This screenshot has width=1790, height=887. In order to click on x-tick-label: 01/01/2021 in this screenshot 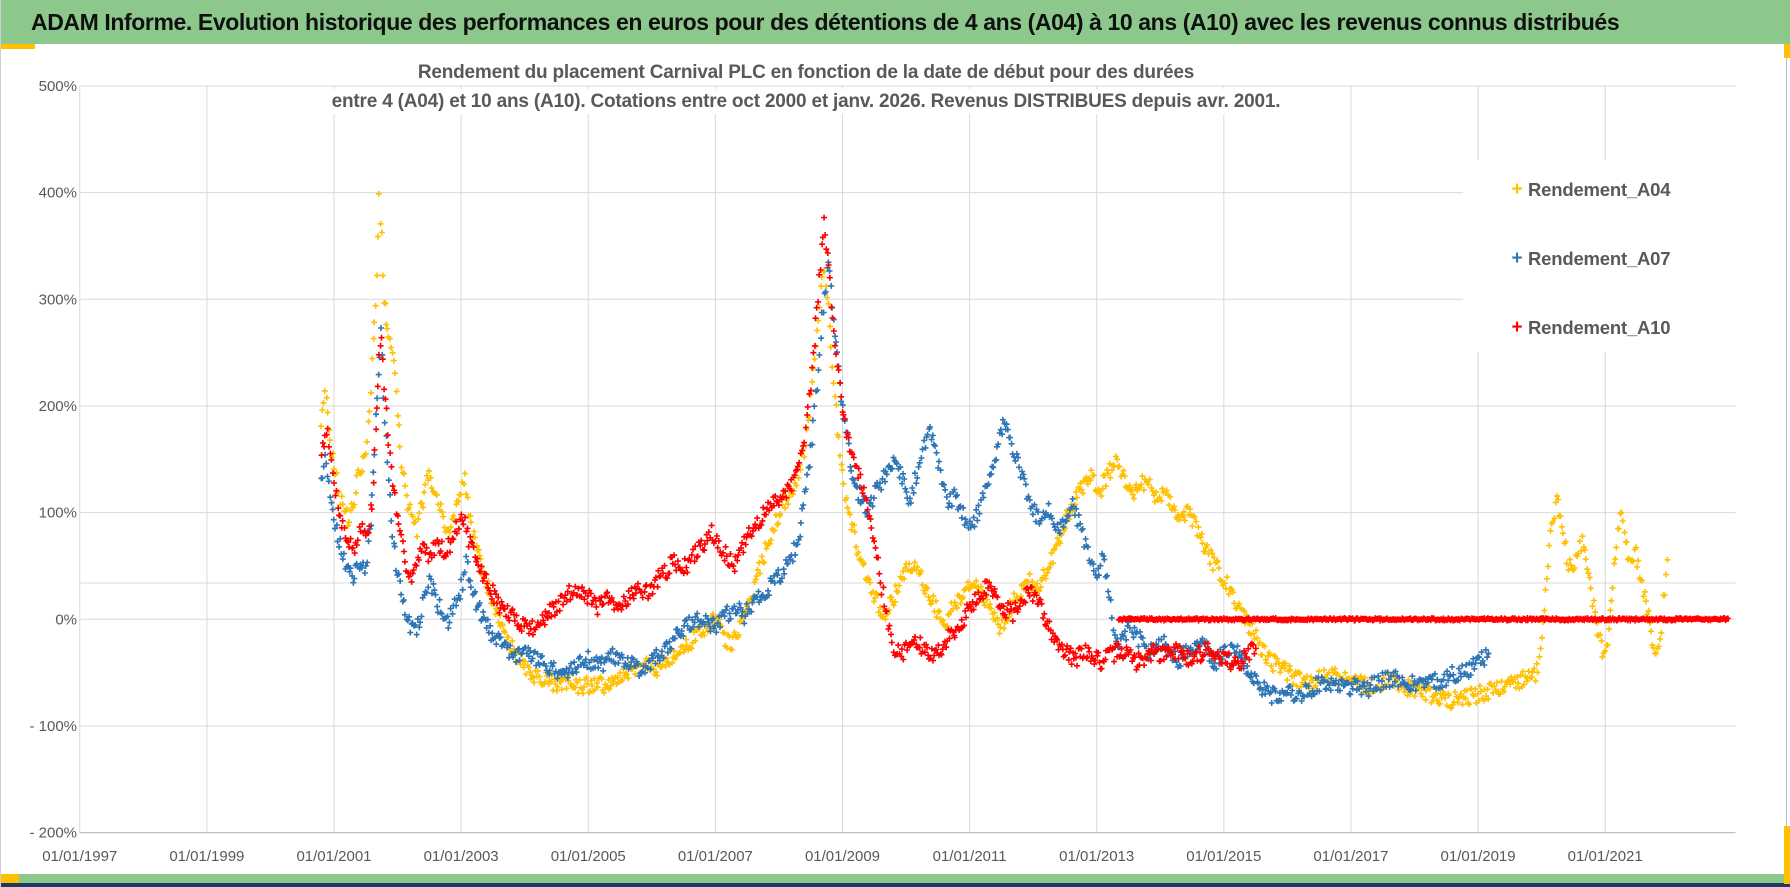, I will do `click(1605, 856)`.